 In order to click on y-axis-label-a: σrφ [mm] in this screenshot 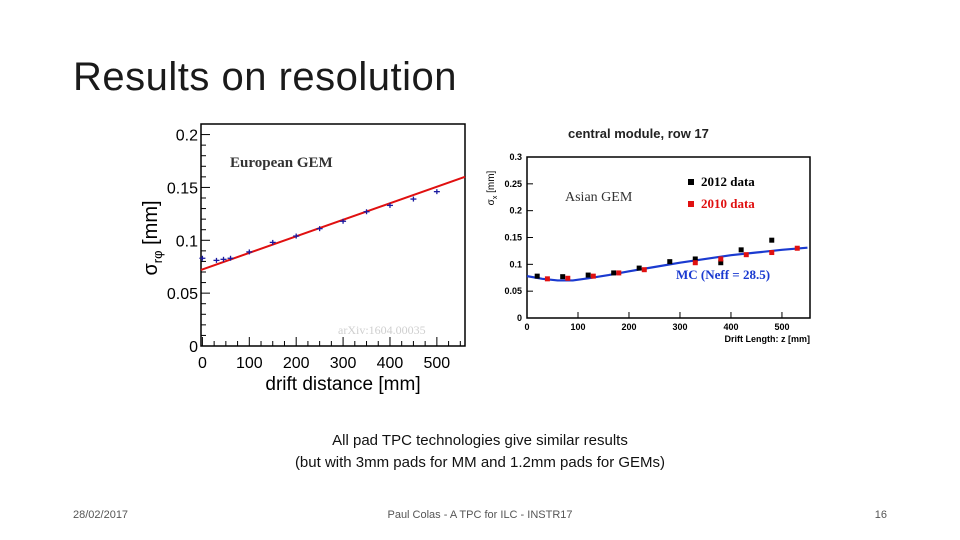, I will do `click(152, 237)`.